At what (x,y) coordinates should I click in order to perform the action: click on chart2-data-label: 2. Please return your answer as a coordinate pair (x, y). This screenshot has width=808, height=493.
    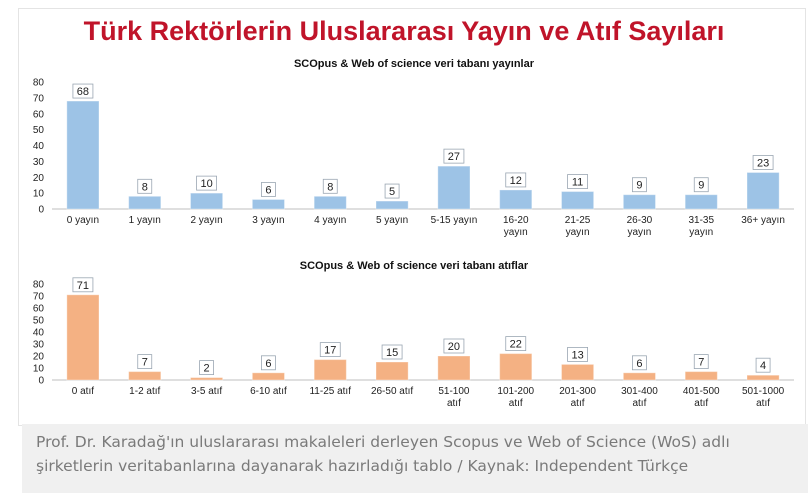
    Looking at the image, I should click on (207, 369).